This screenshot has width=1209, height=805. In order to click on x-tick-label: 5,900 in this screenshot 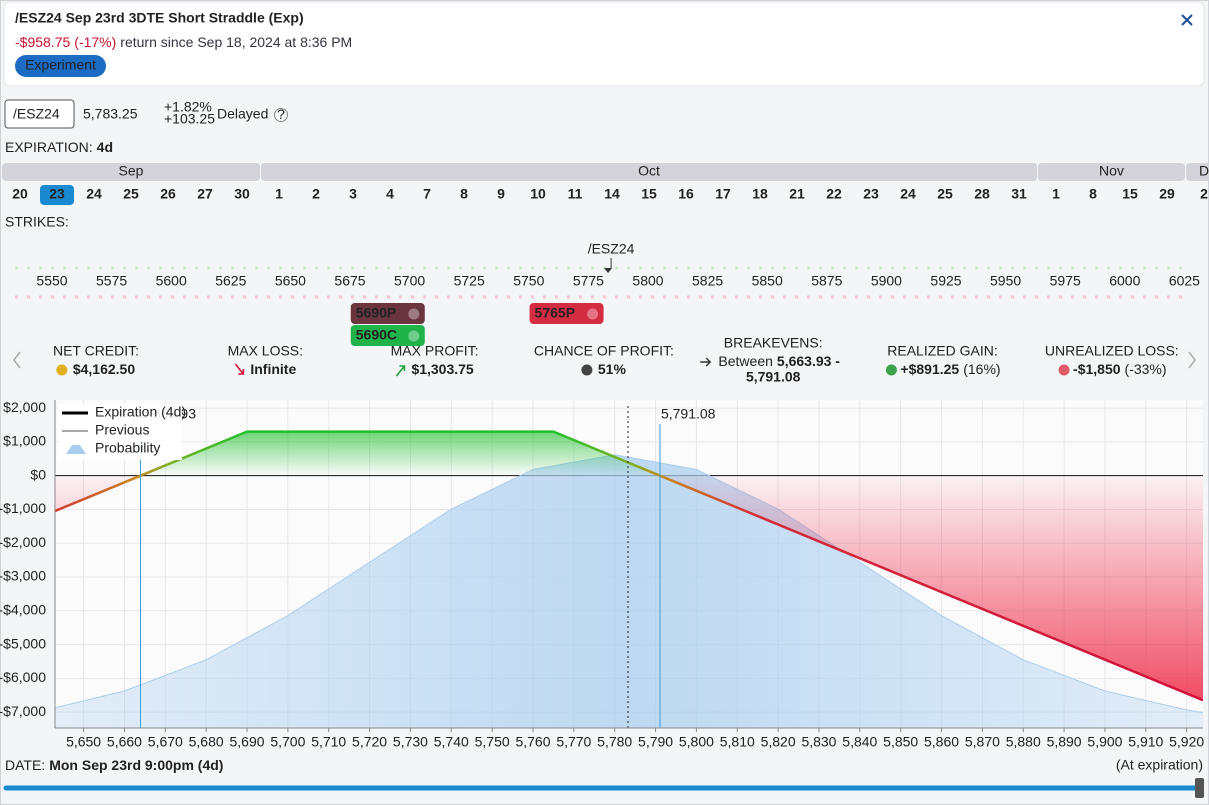, I will do `click(1104, 742)`.